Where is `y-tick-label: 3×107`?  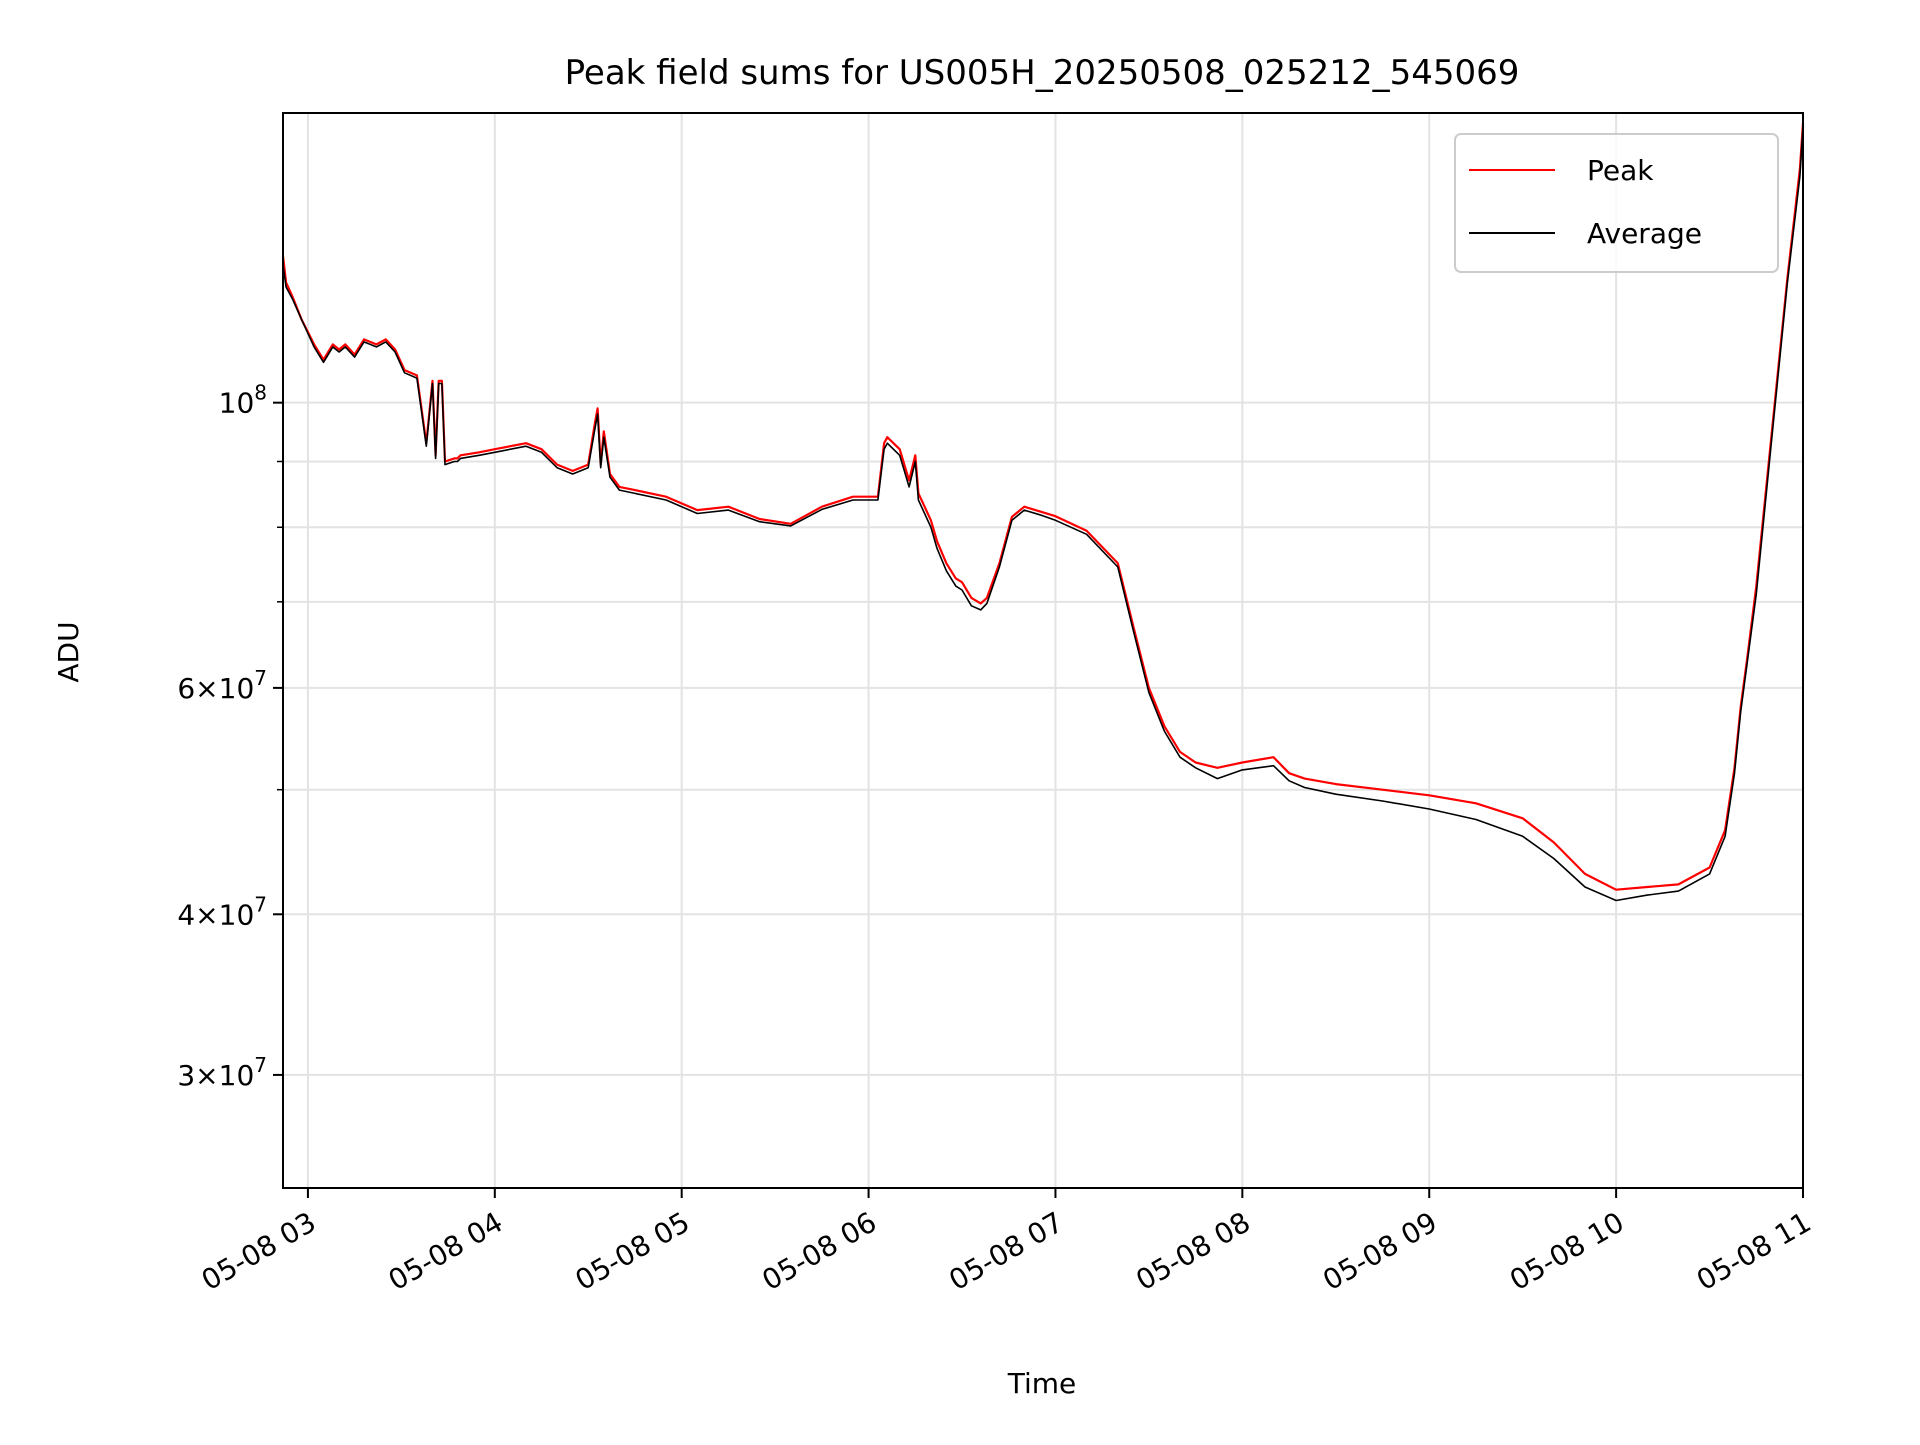
y-tick-label: 3×107 is located at coordinates (222, 1072).